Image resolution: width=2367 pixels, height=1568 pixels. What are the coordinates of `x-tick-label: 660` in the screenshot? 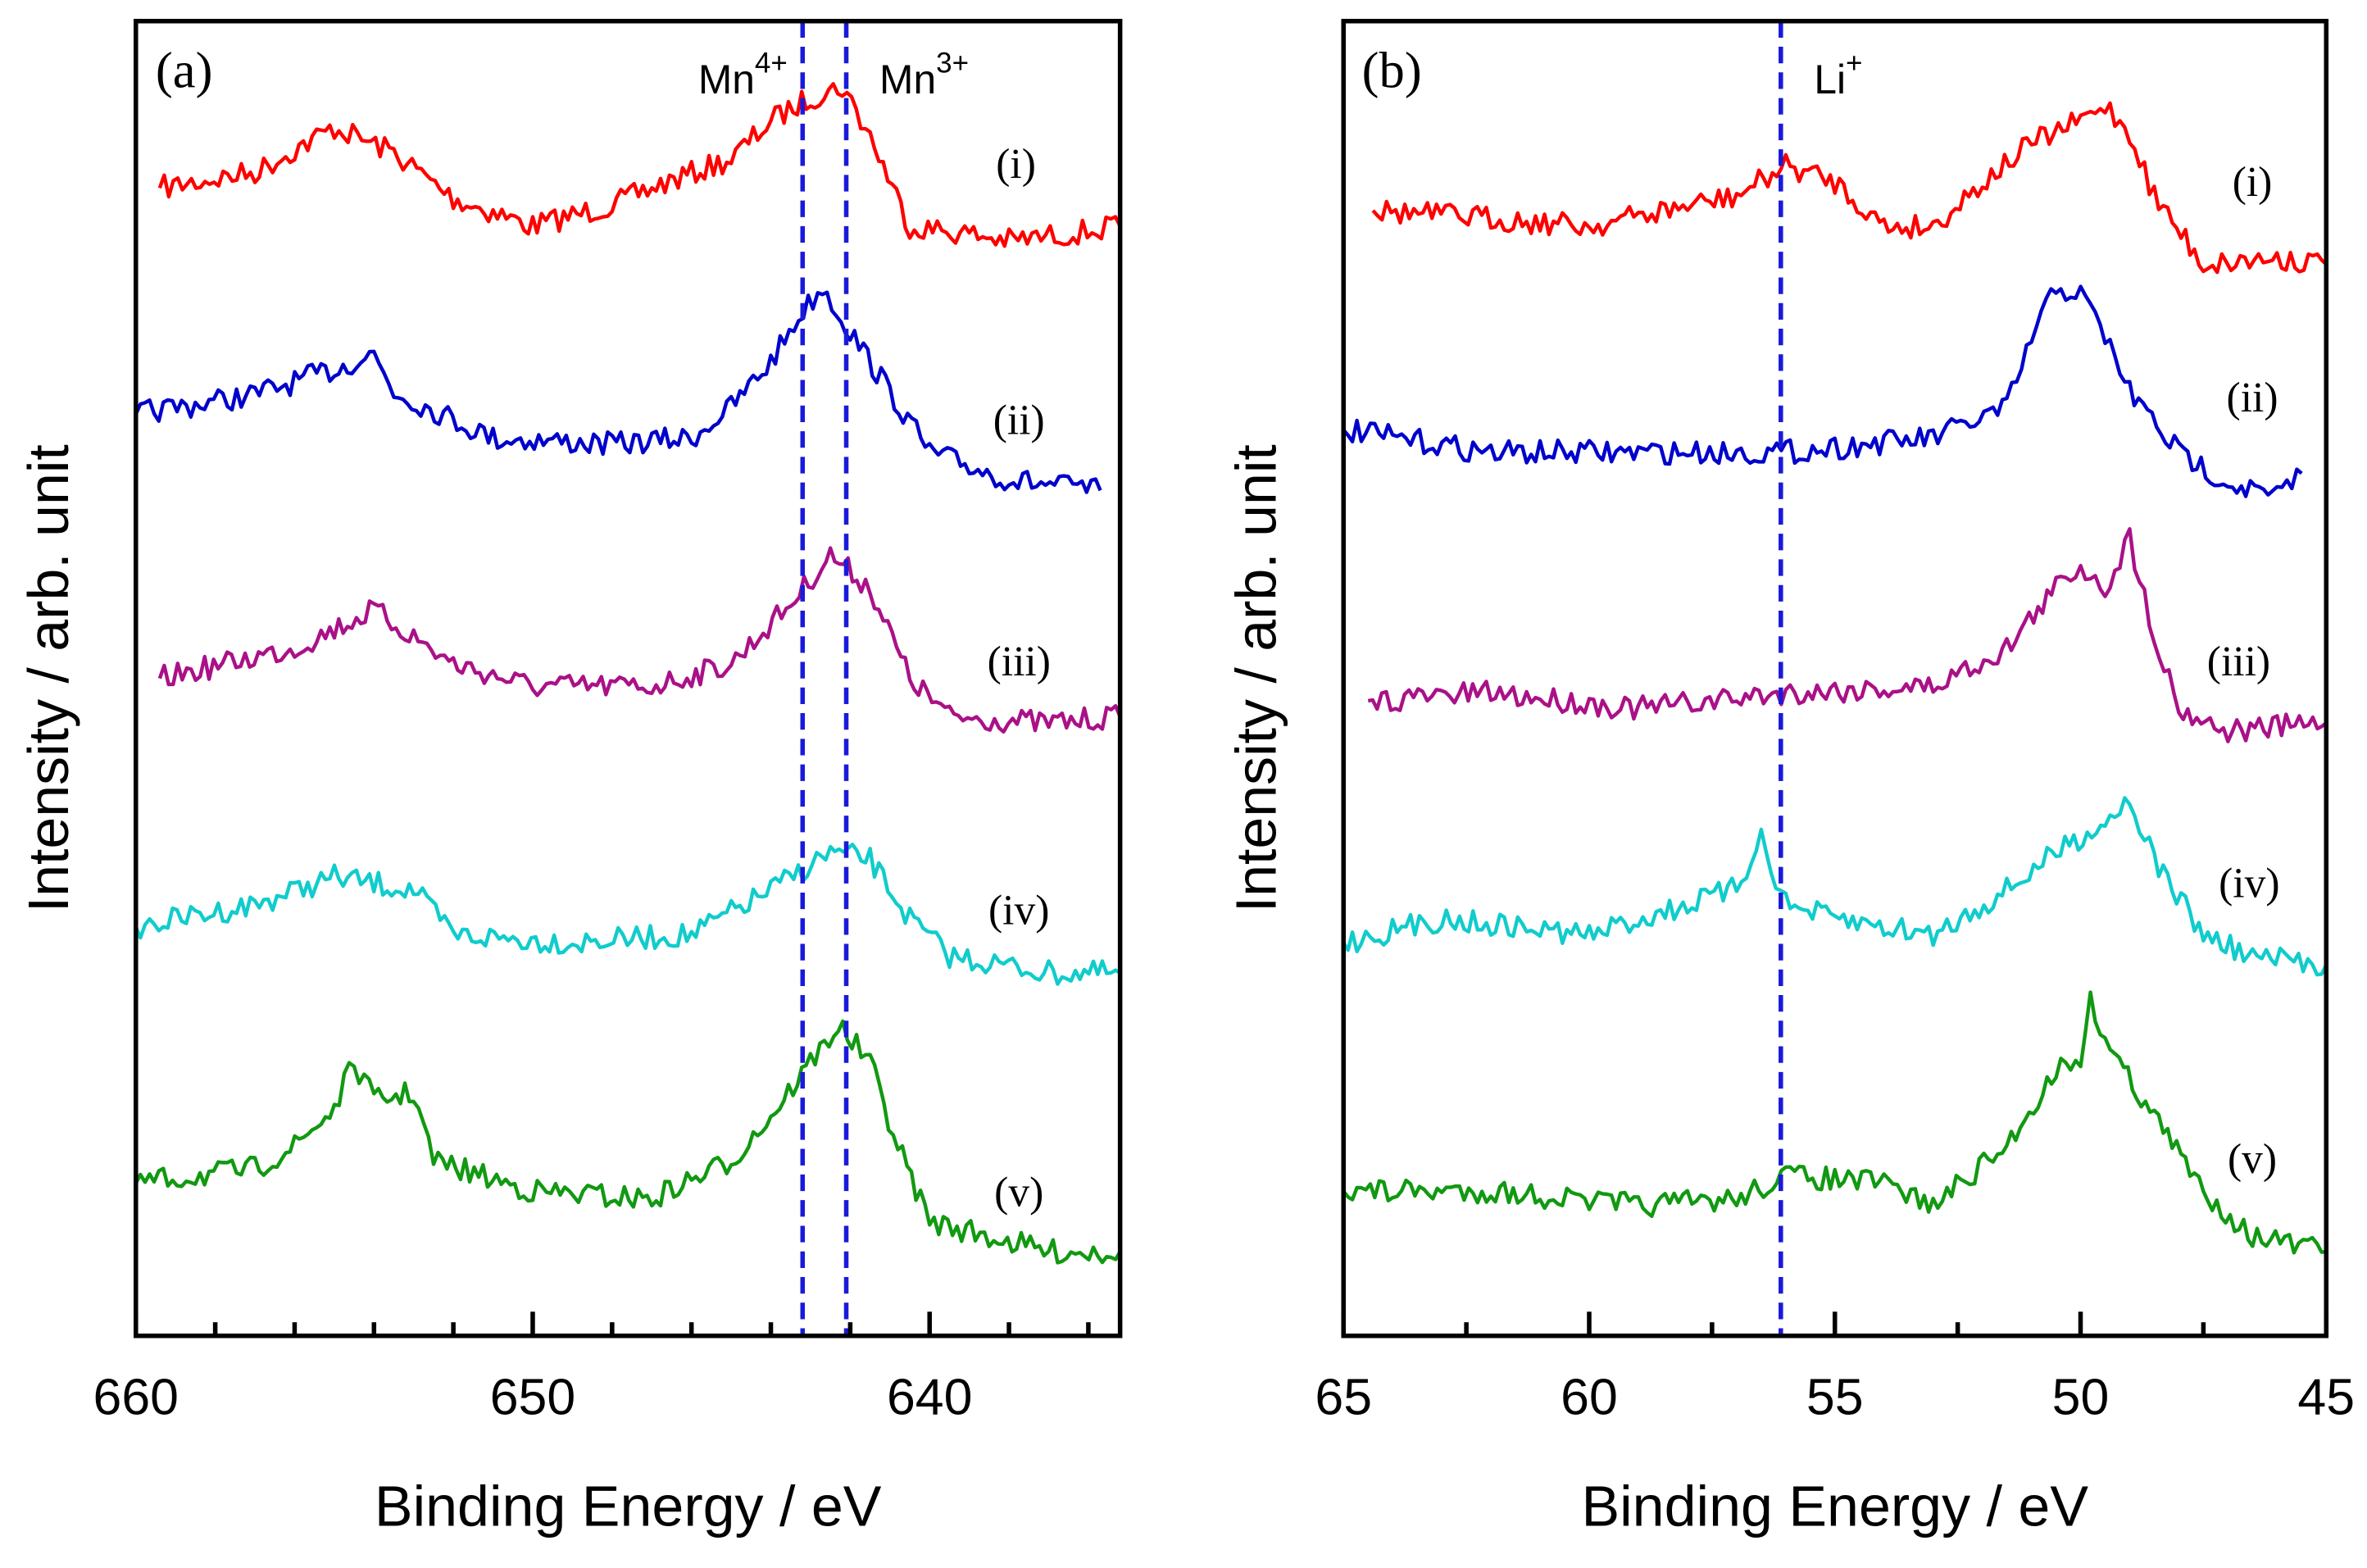 It's located at (136, 1396).